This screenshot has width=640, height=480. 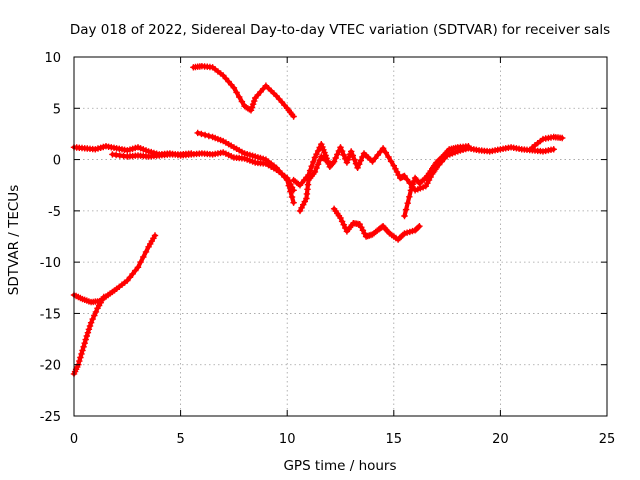 I want to click on x-axis-label: GPS time / hours, so click(x=339, y=466).